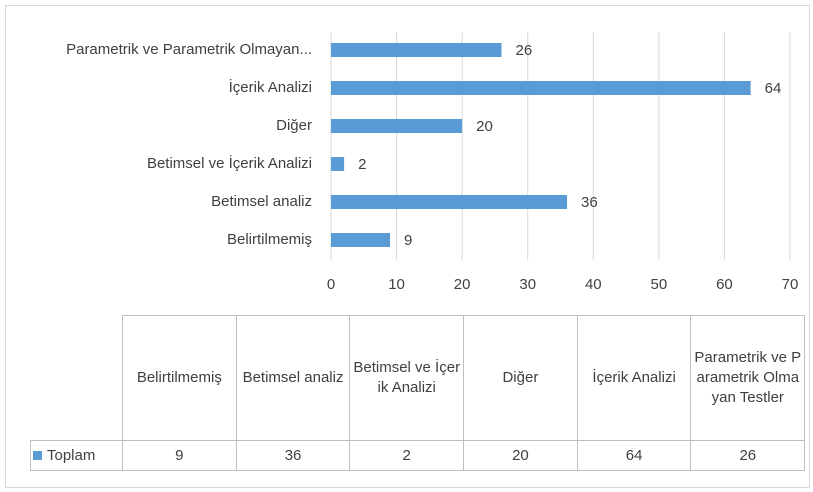  What do you see at coordinates (634, 378) in the screenshot?
I see `table-header-cell: İçerik Analizi` at bounding box center [634, 378].